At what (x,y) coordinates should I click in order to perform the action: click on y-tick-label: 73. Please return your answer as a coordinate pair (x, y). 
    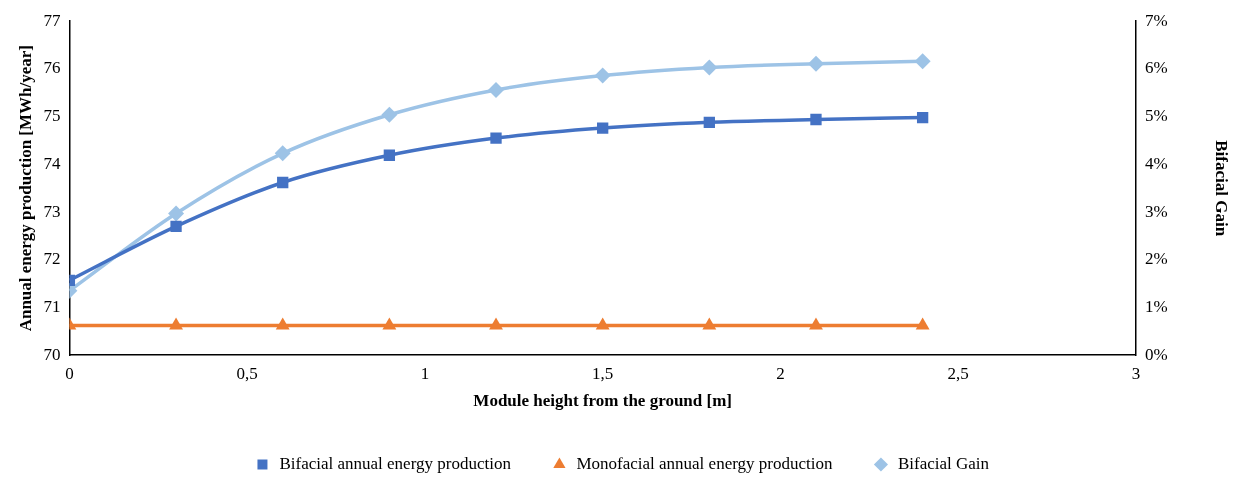
    Looking at the image, I should click on (52, 211).